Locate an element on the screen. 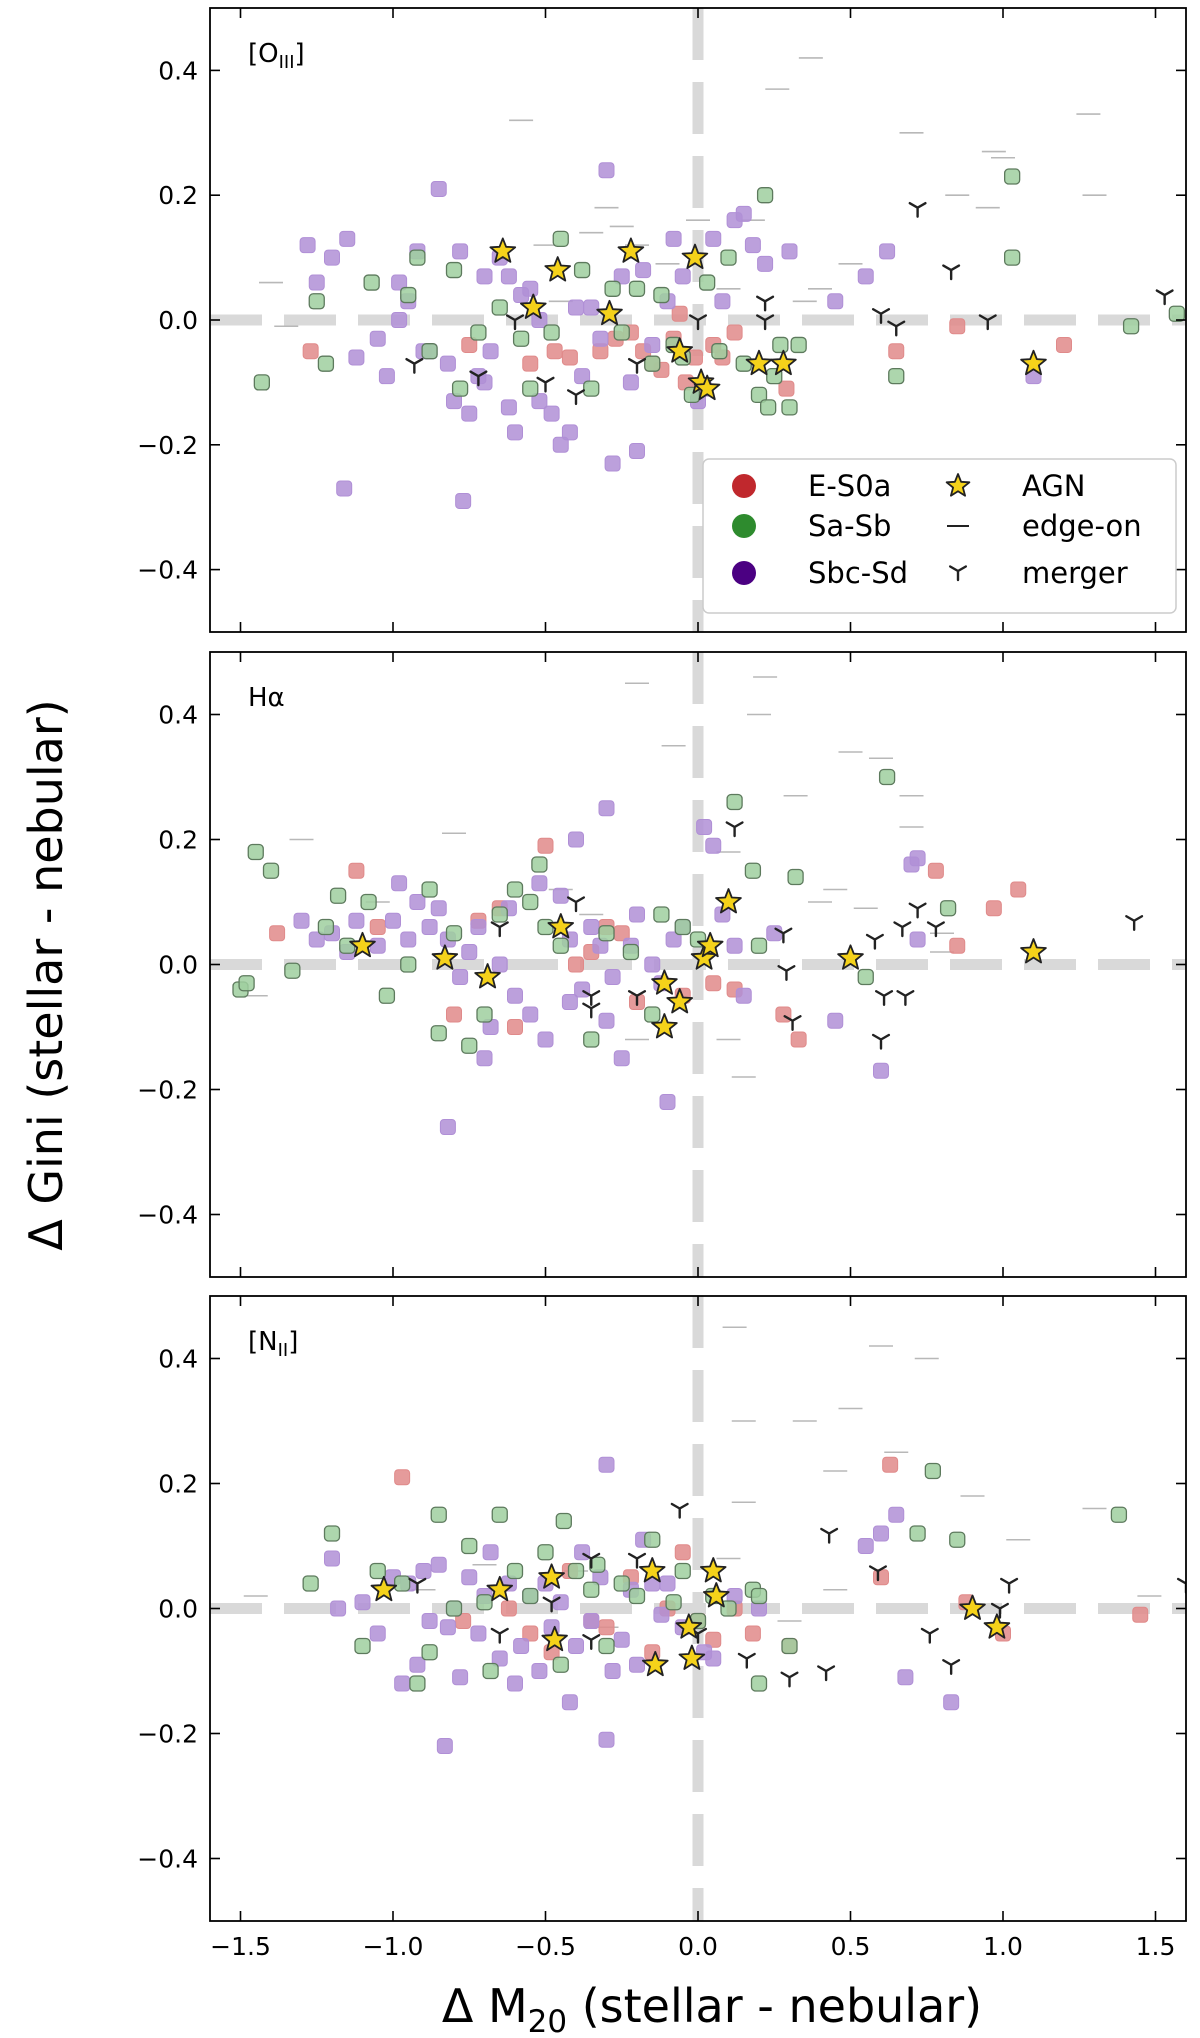  y-tick-label: 0.0 is located at coordinates (178, 965).